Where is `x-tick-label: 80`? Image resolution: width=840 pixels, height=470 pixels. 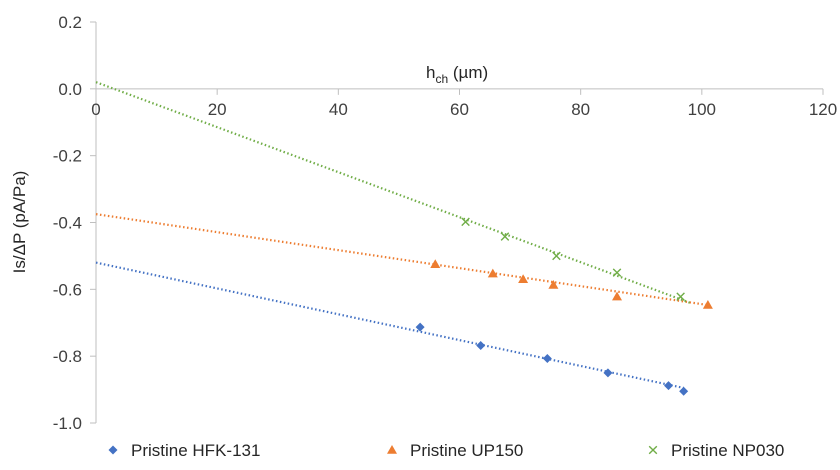 x-tick-label: 80 is located at coordinates (580, 109).